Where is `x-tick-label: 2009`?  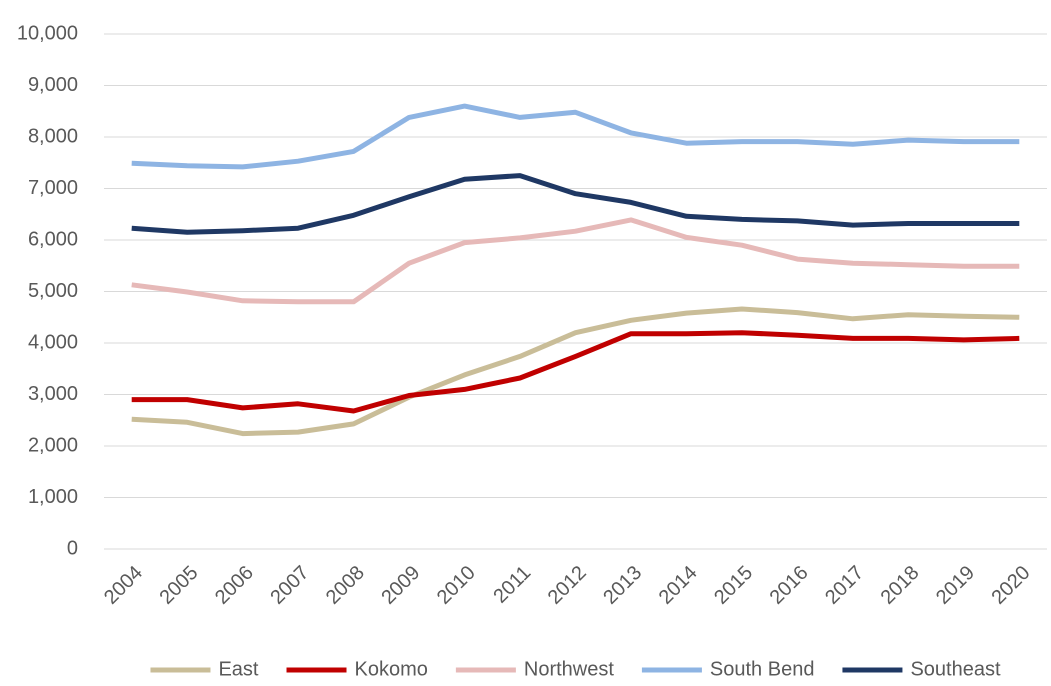 x-tick-label: 2009 is located at coordinates (400, 585).